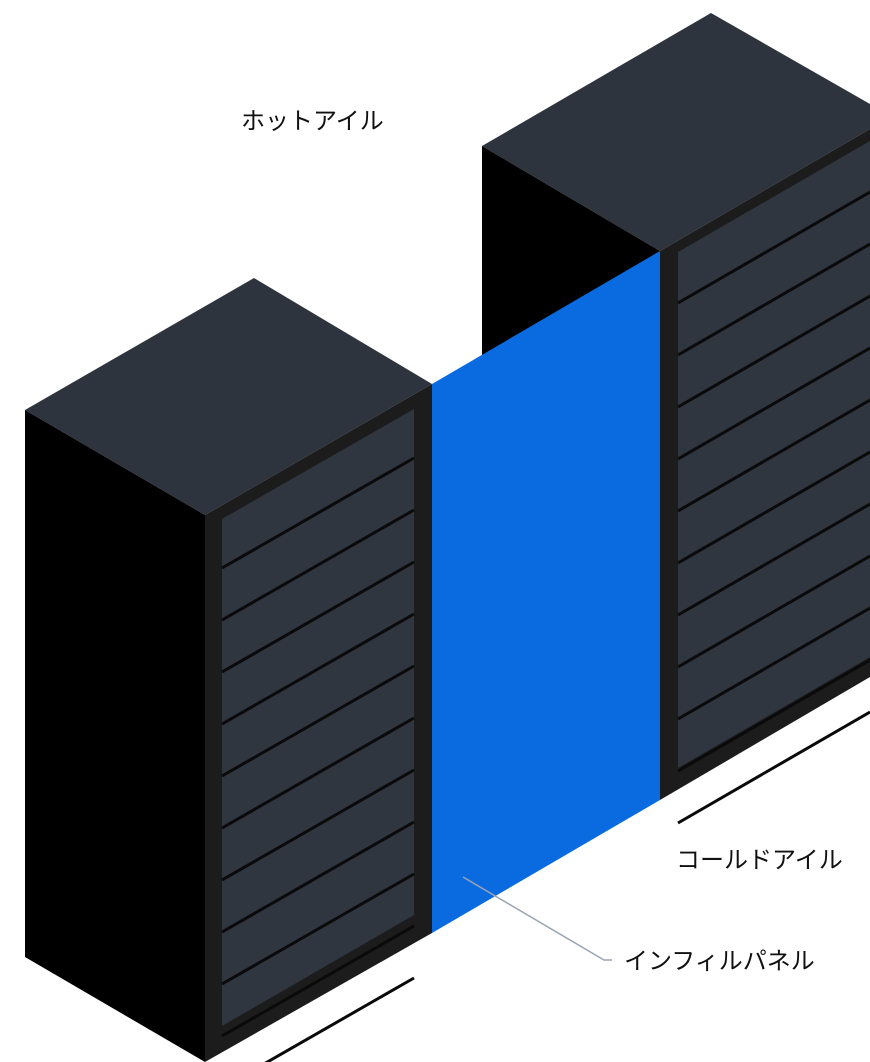 This screenshot has height=1062, width=870. I want to click on cold-aisle-label: コールドアイル, so click(759, 860).